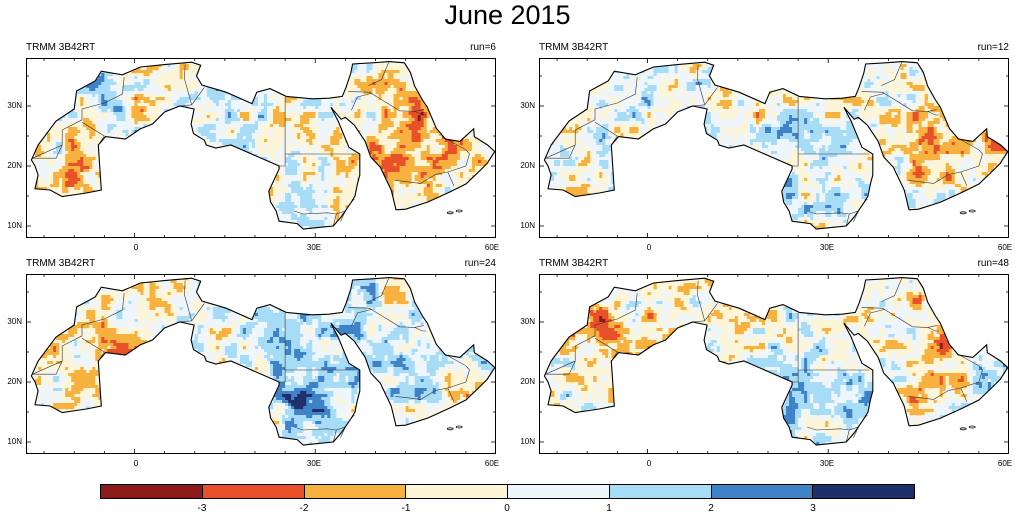  Describe the element at coordinates (507, 15) in the screenshot. I see `figure-title: June 2015` at that location.